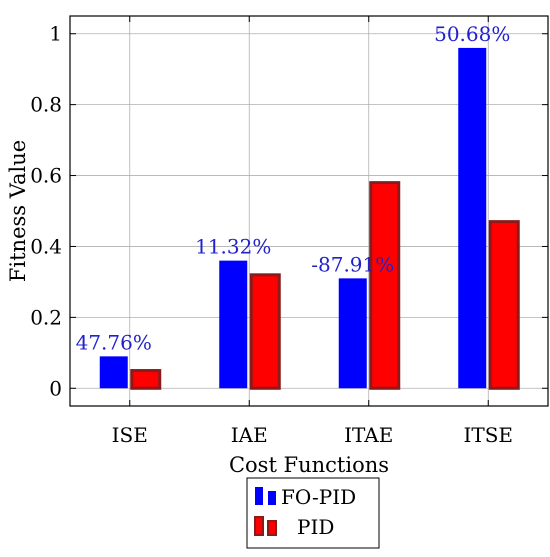 This screenshot has width=550, height=557. What do you see at coordinates (368, 435) in the screenshot?
I see `x-tick-label: ITAE` at bounding box center [368, 435].